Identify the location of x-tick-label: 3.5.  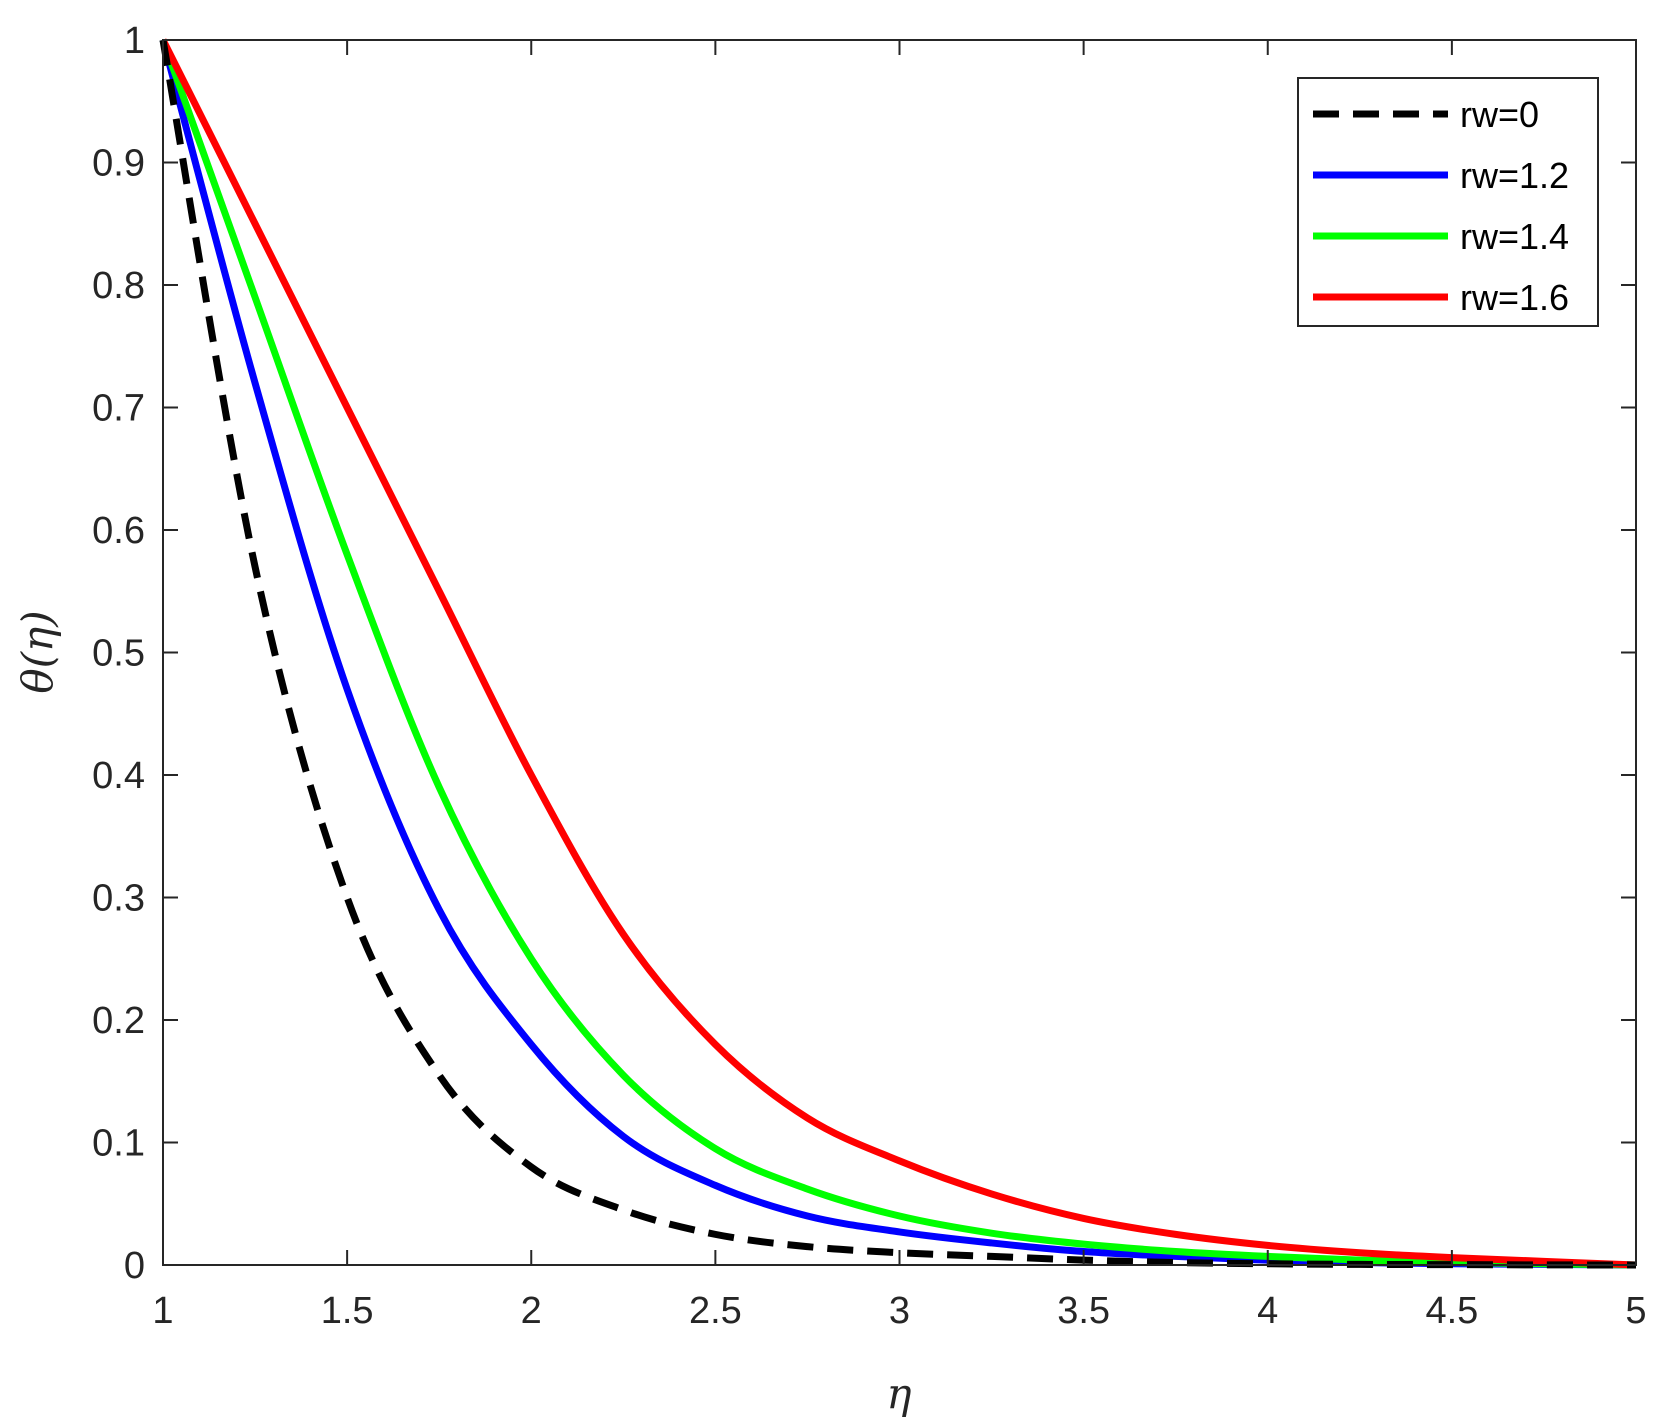
(1083, 1311).